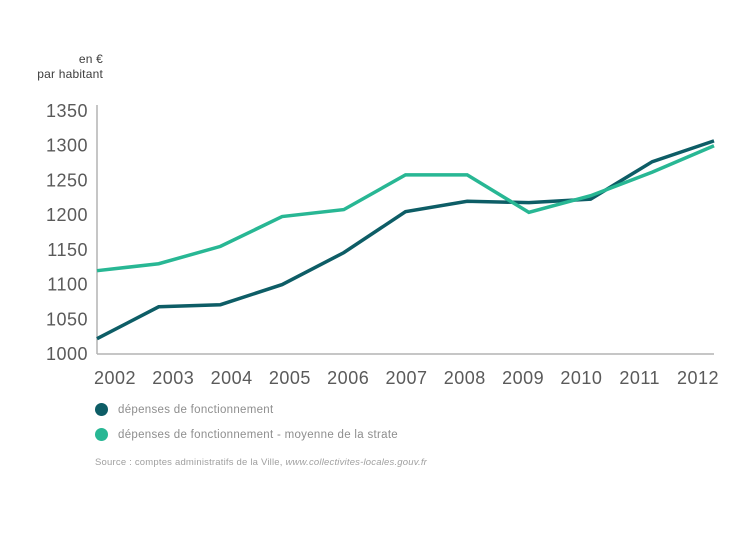  What do you see at coordinates (196, 409) in the screenshot?
I see `legend-label-depenses: dépenses de fonctionnement` at bounding box center [196, 409].